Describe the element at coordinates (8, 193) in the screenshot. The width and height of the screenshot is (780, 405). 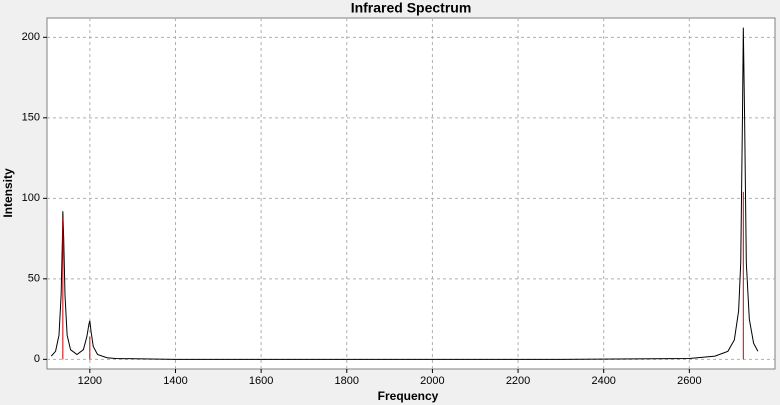
I see `y-axis-label: Intensity` at that location.